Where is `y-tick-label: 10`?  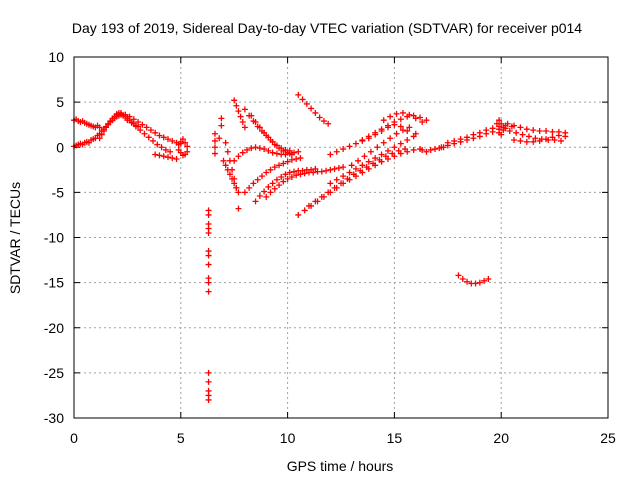 y-tick-label: 10 is located at coordinates (56, 57).